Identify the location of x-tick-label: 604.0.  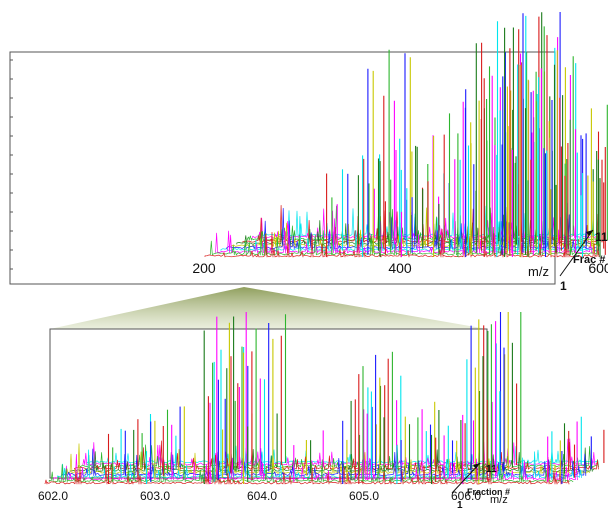
(262, 496).